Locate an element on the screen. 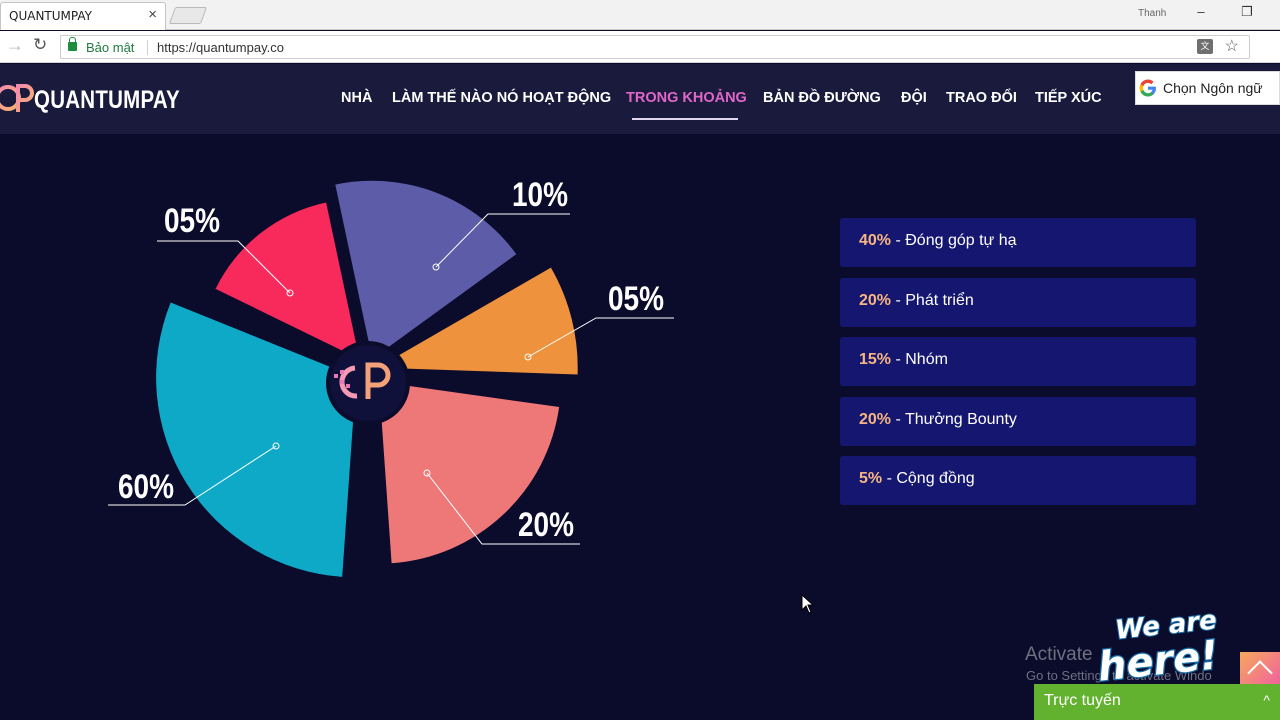  translate-icon: 文 is located at coordinates (1205, 46).